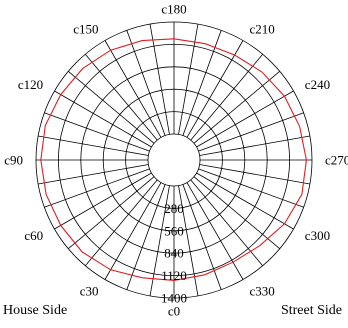 The image size is (348, 328). What do you see at coordinates (336, 160) in the screenshot?
I see `angle-label-c270: c270` at bounding box center [336, 160].